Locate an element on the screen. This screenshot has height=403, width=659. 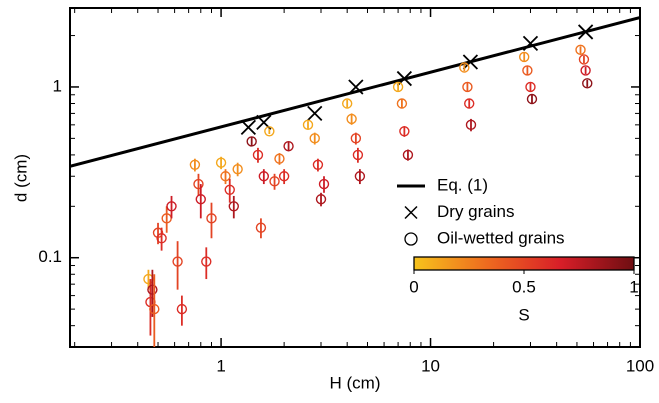
legend-label: Oil-wetted grains is located at coordinates (501, 237).